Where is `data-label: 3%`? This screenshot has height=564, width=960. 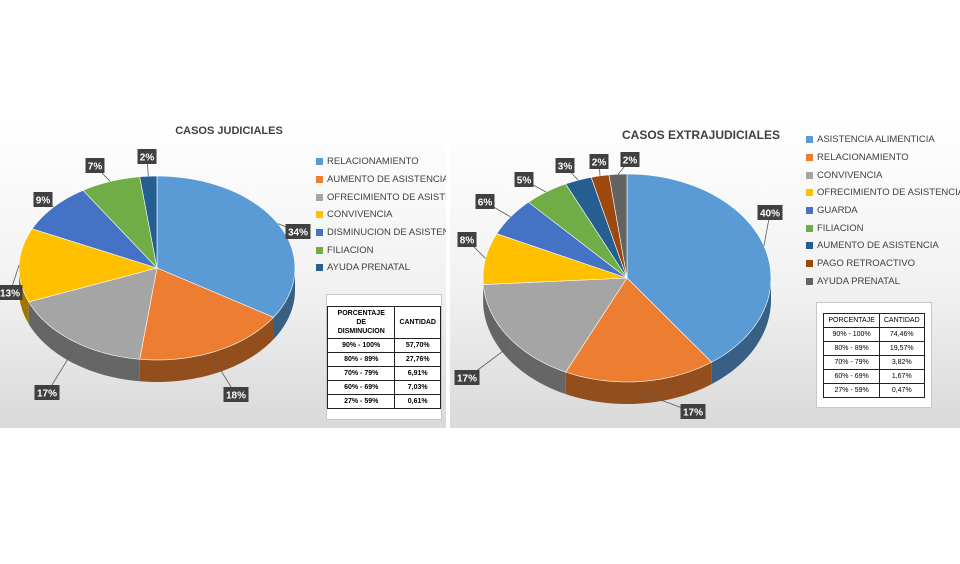
data-label: 3% is located at coordinates (565, 167).